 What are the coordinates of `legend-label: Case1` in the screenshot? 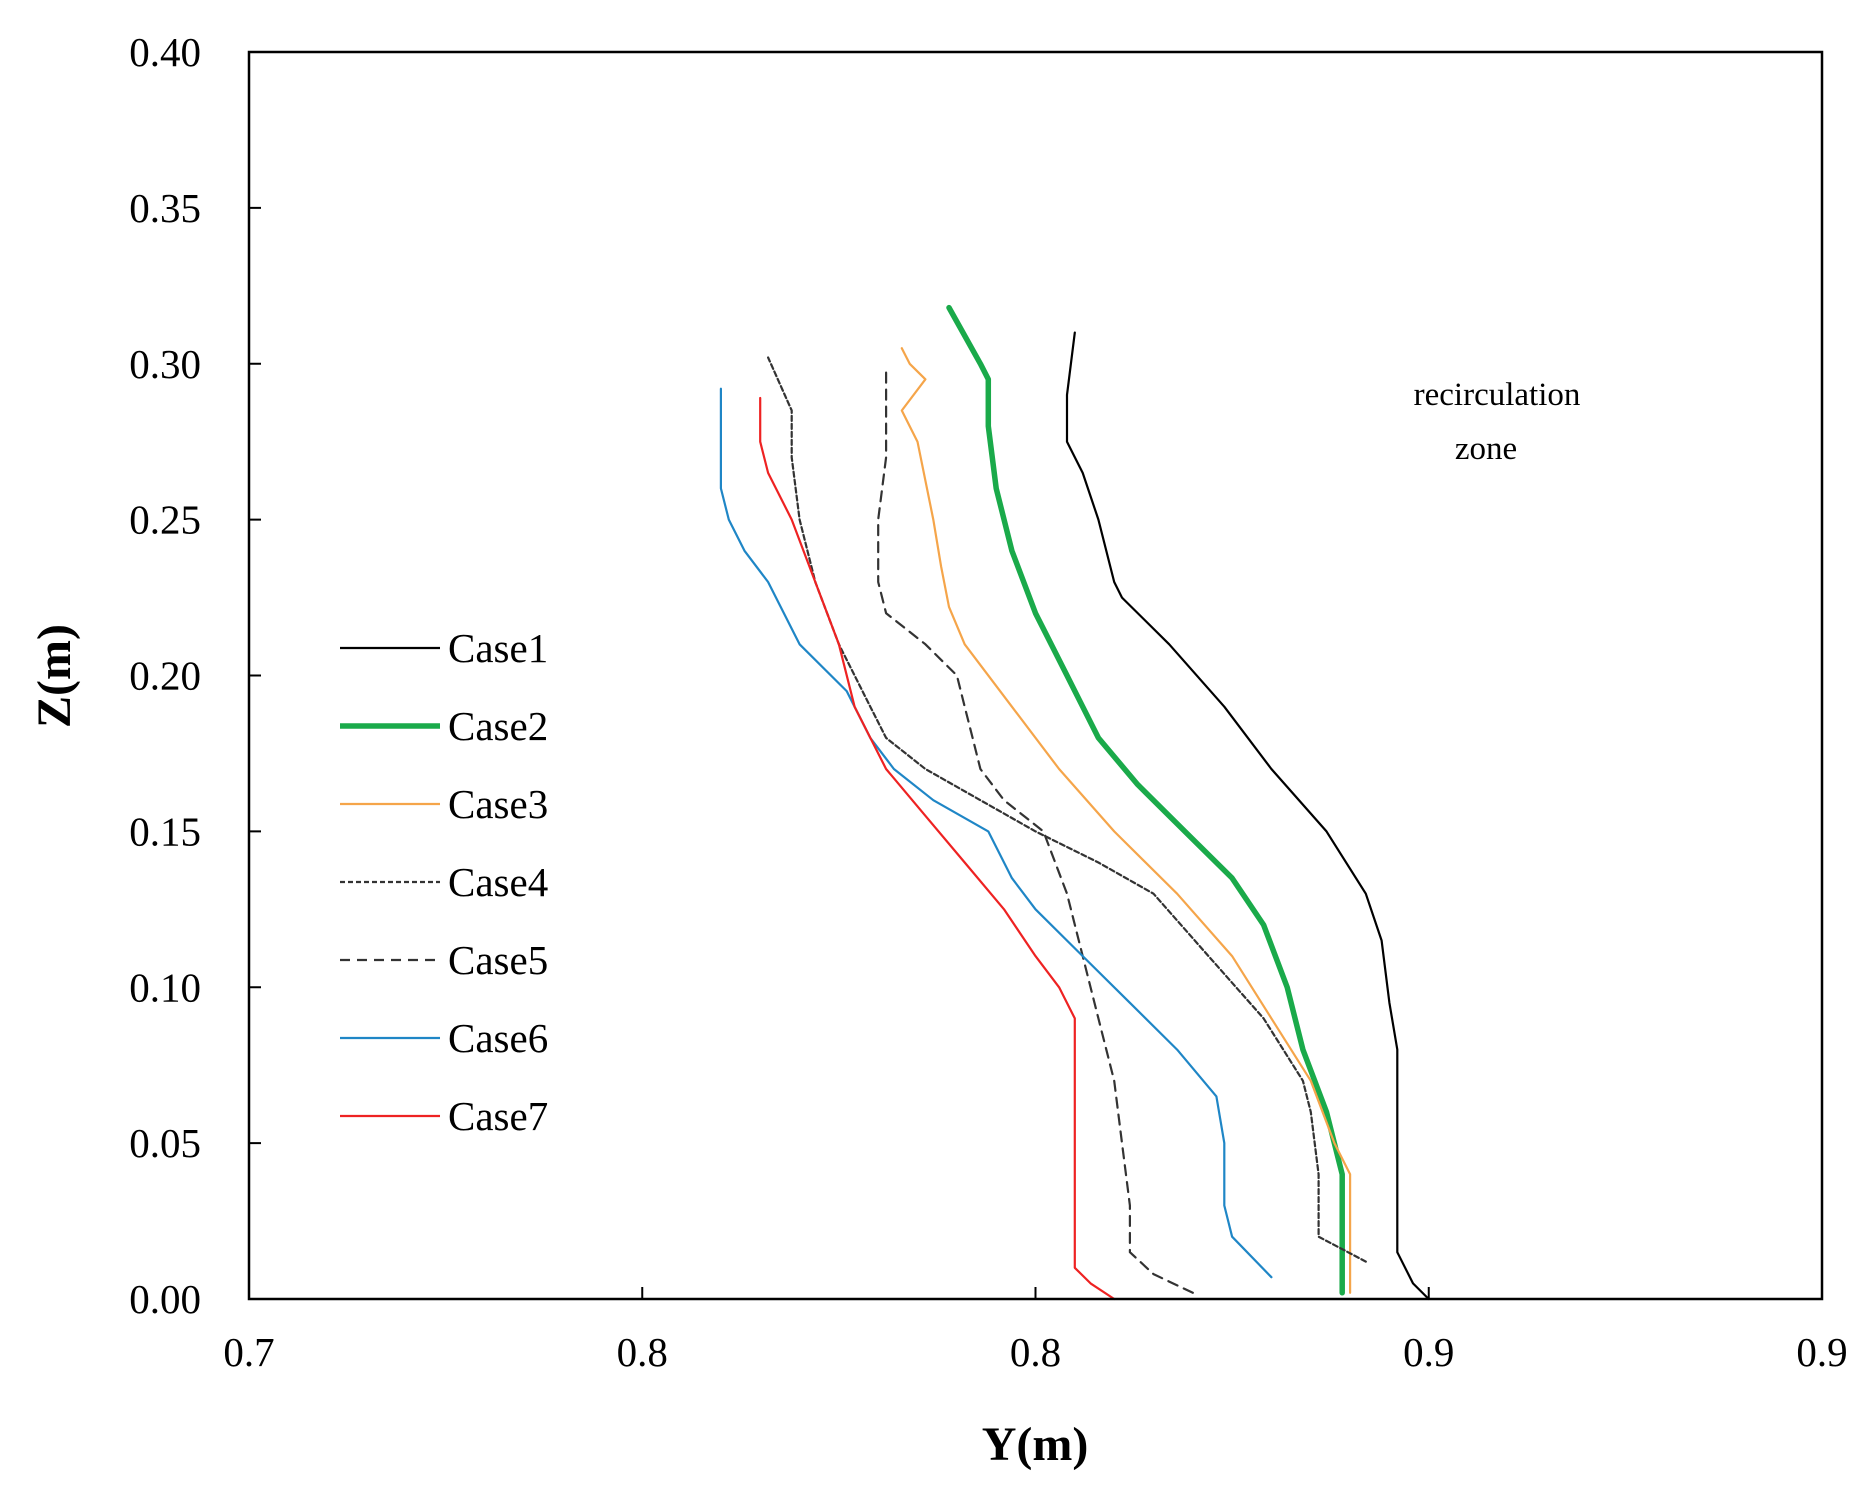 It's located at (498, 648).